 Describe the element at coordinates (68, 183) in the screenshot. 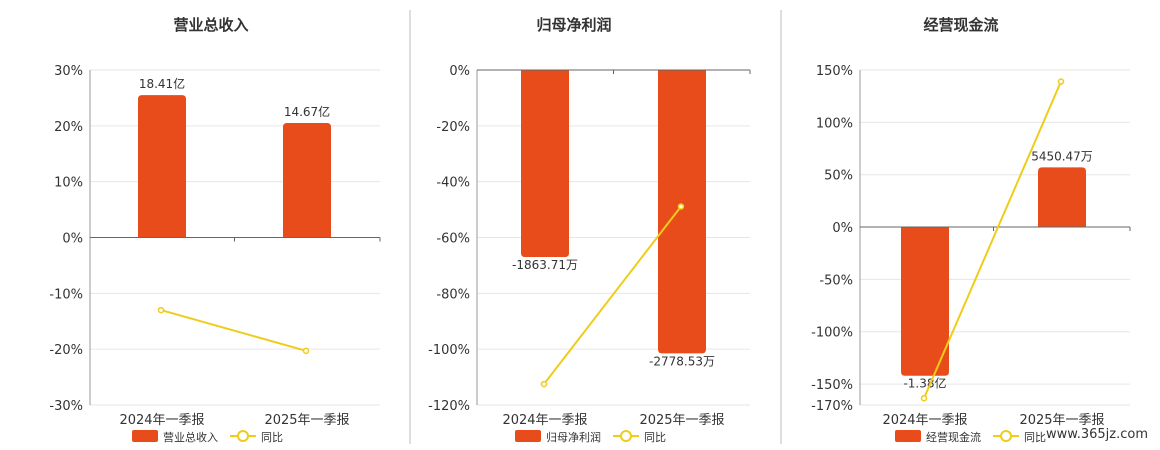

I see `y-tick-label: 10%` at that location.